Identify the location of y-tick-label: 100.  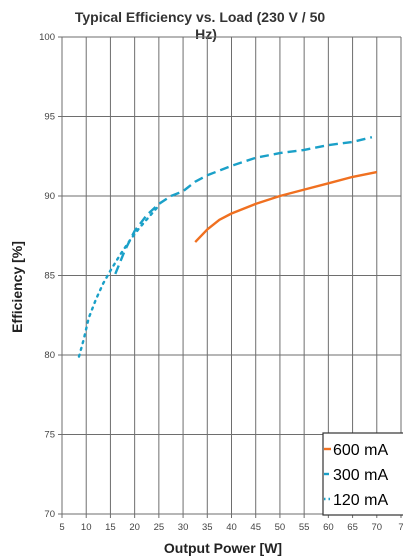
(47, 37).